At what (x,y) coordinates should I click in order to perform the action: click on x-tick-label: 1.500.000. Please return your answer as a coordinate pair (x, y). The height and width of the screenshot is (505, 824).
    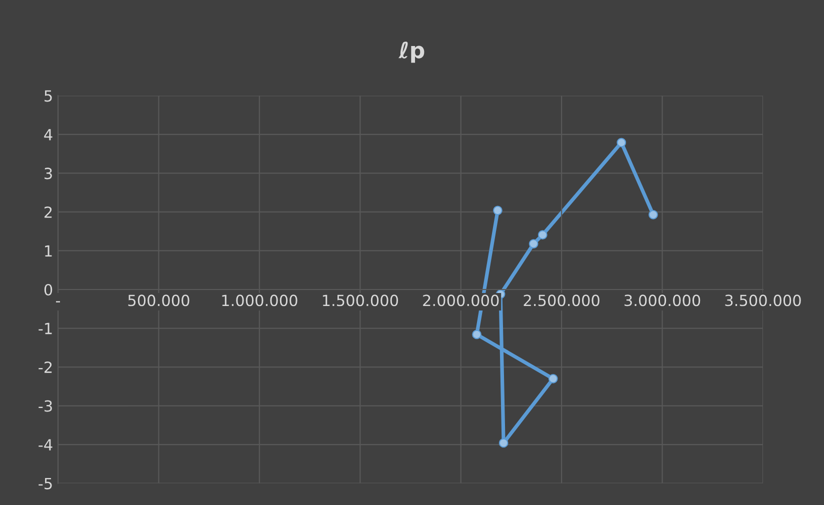
    Looking at the image, I should click on (360, 300).